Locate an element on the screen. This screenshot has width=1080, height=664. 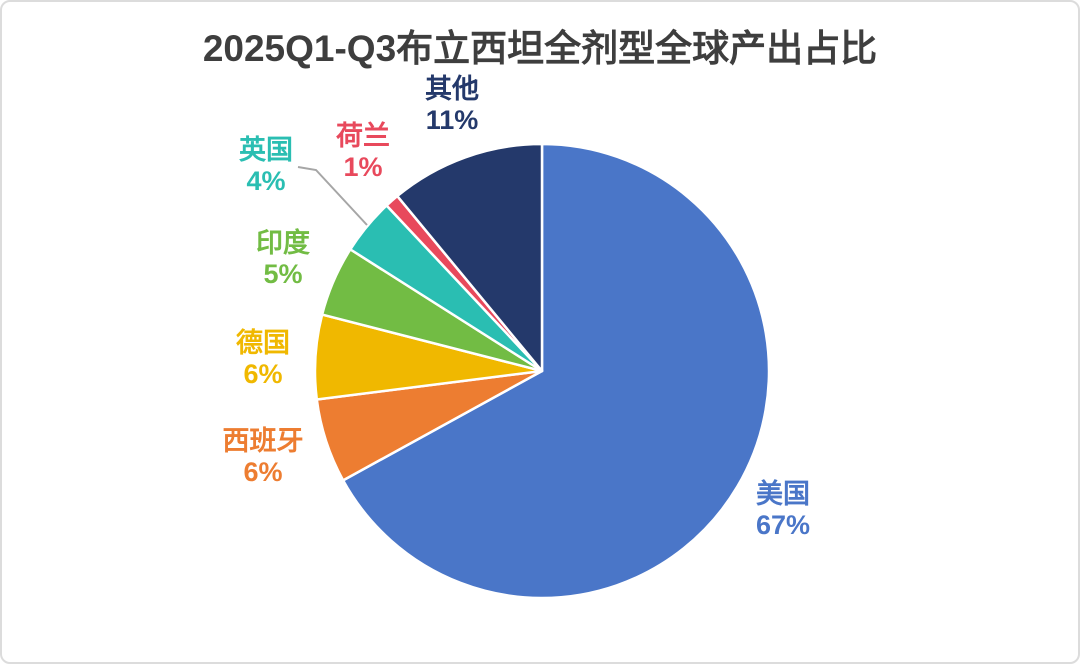
slice-label-usa: 美国 67% is located at coordinates (783, 510).